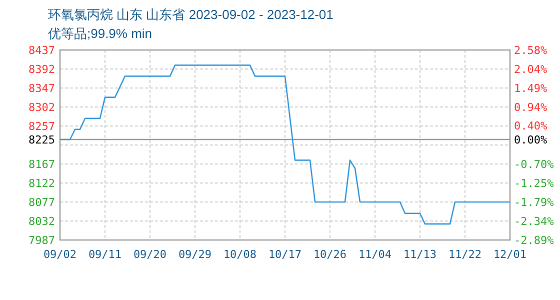  Describe the element at coordinates (531, 50) in the screenshot. I see `y2-tick-label: 2.58%` at that location.